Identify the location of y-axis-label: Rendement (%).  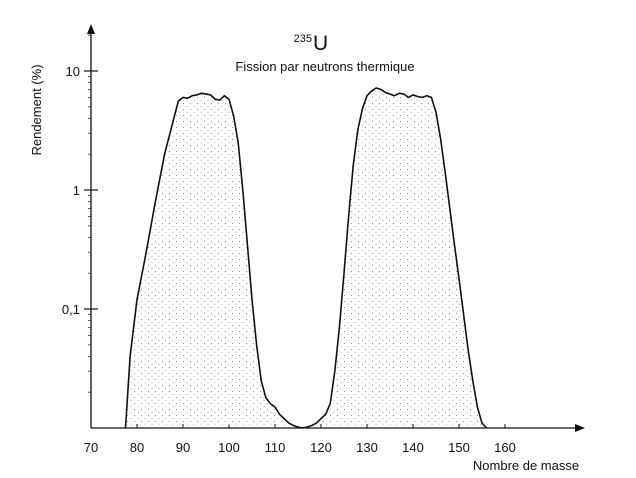
(36, 109).